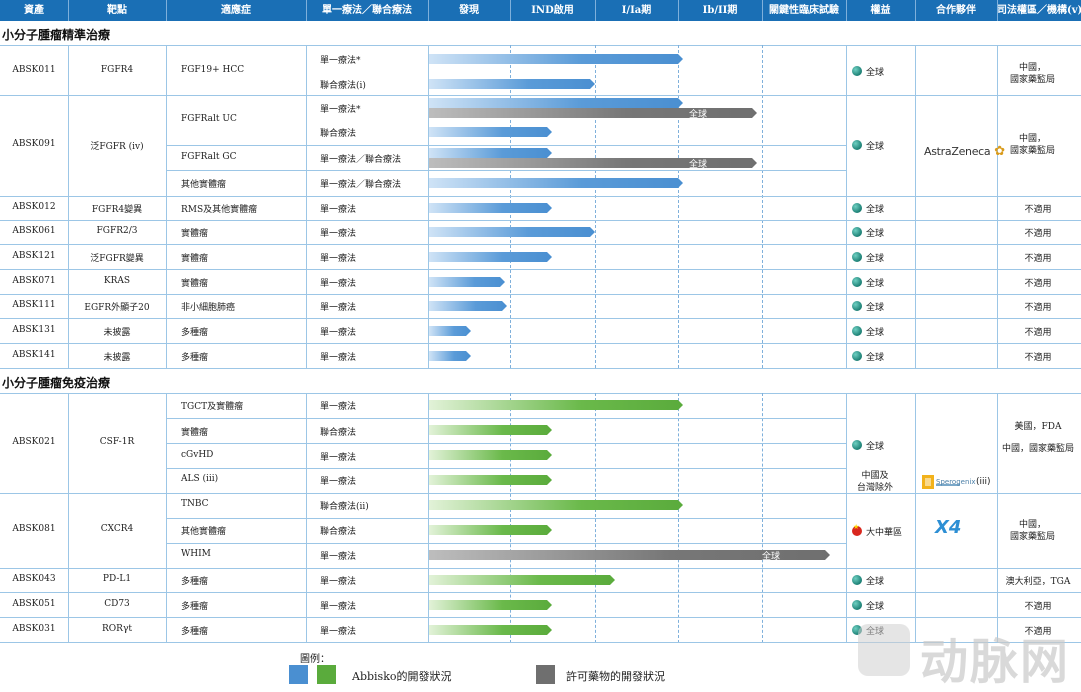  Describe the element at coordinates (315, 659) in the screenshot. I see `legend-title: 圖例：` at that location.